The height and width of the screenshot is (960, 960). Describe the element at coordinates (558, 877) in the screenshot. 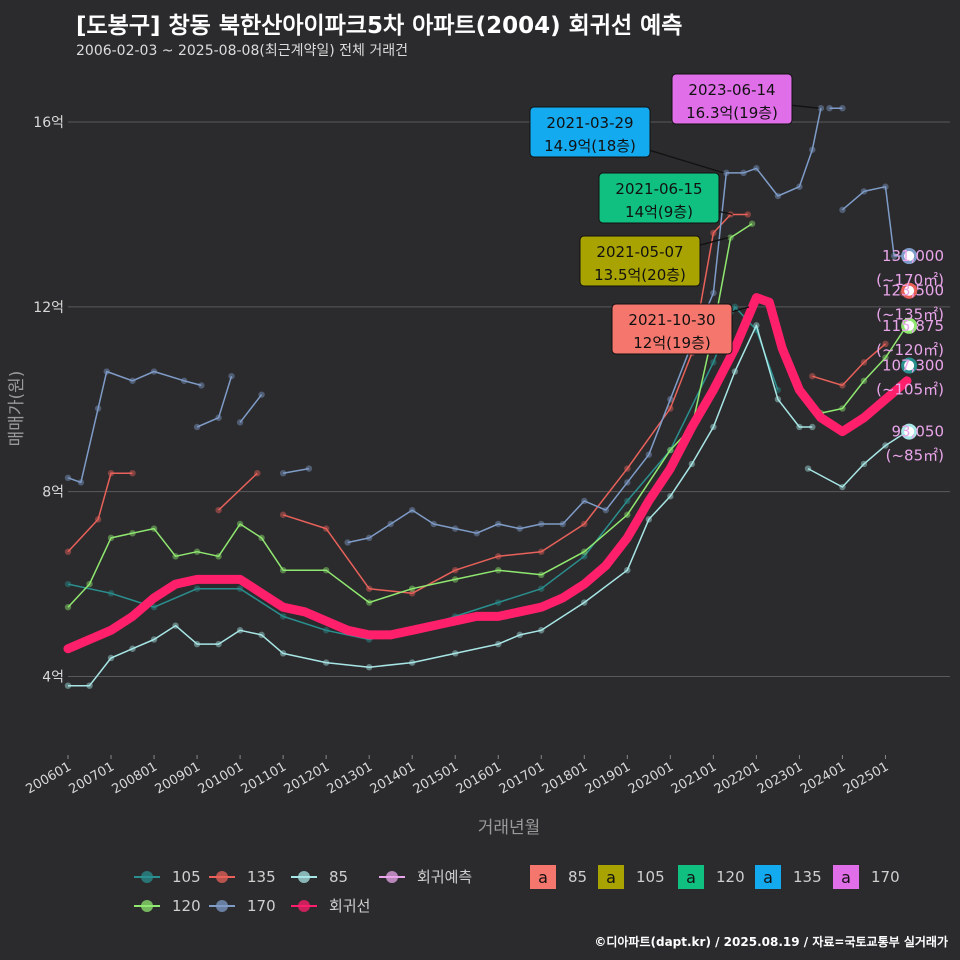

I see `legend-box-item: a 85` at that location.